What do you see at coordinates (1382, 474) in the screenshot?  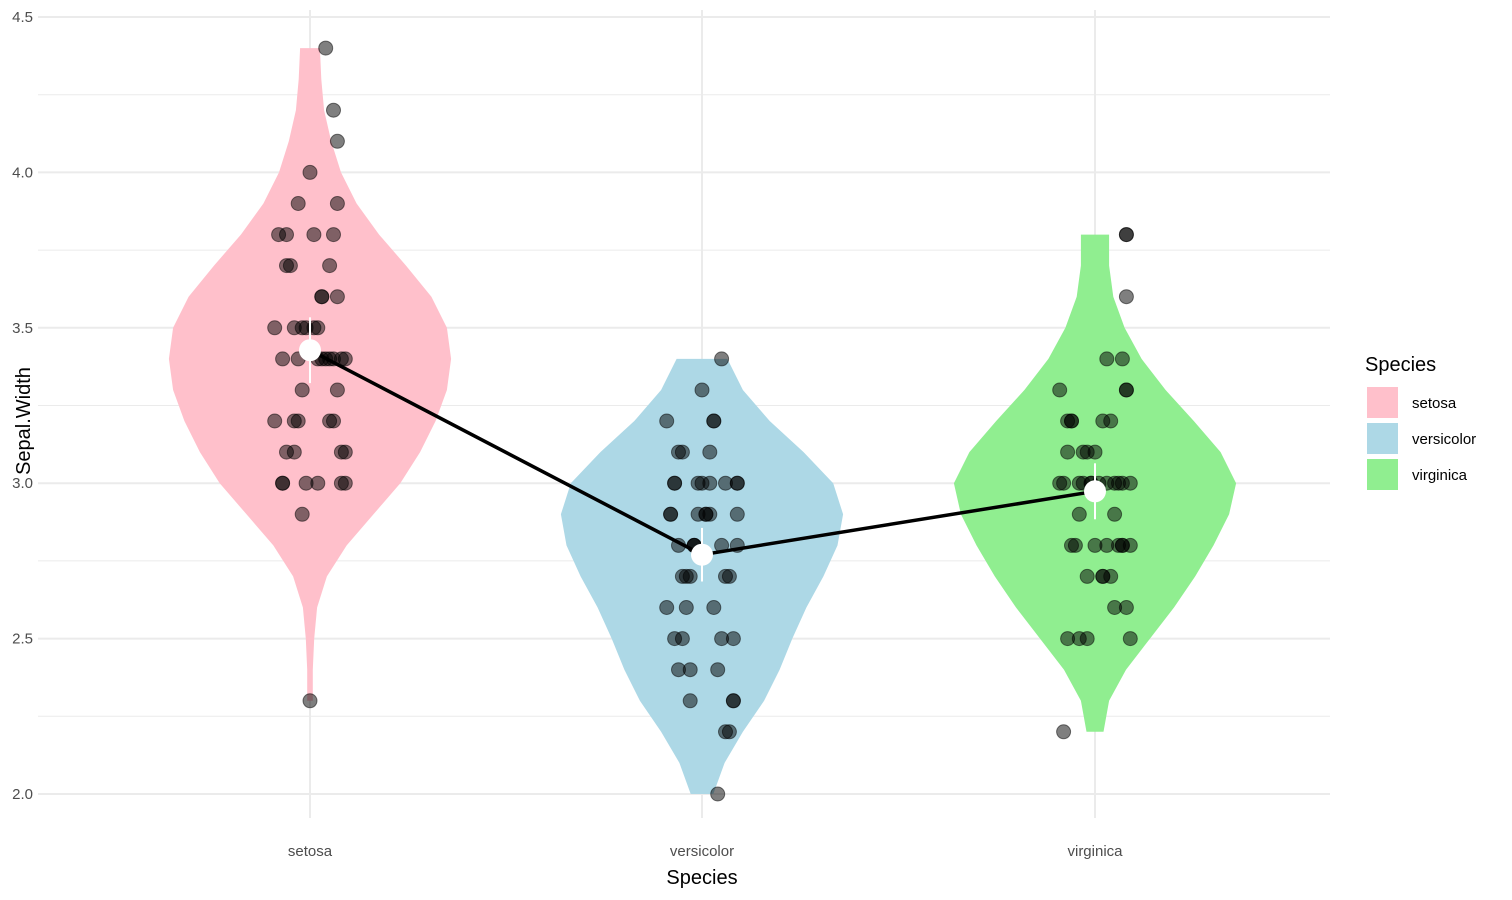 I see `legend-key-virginica` at bounding box center [1382, 474].